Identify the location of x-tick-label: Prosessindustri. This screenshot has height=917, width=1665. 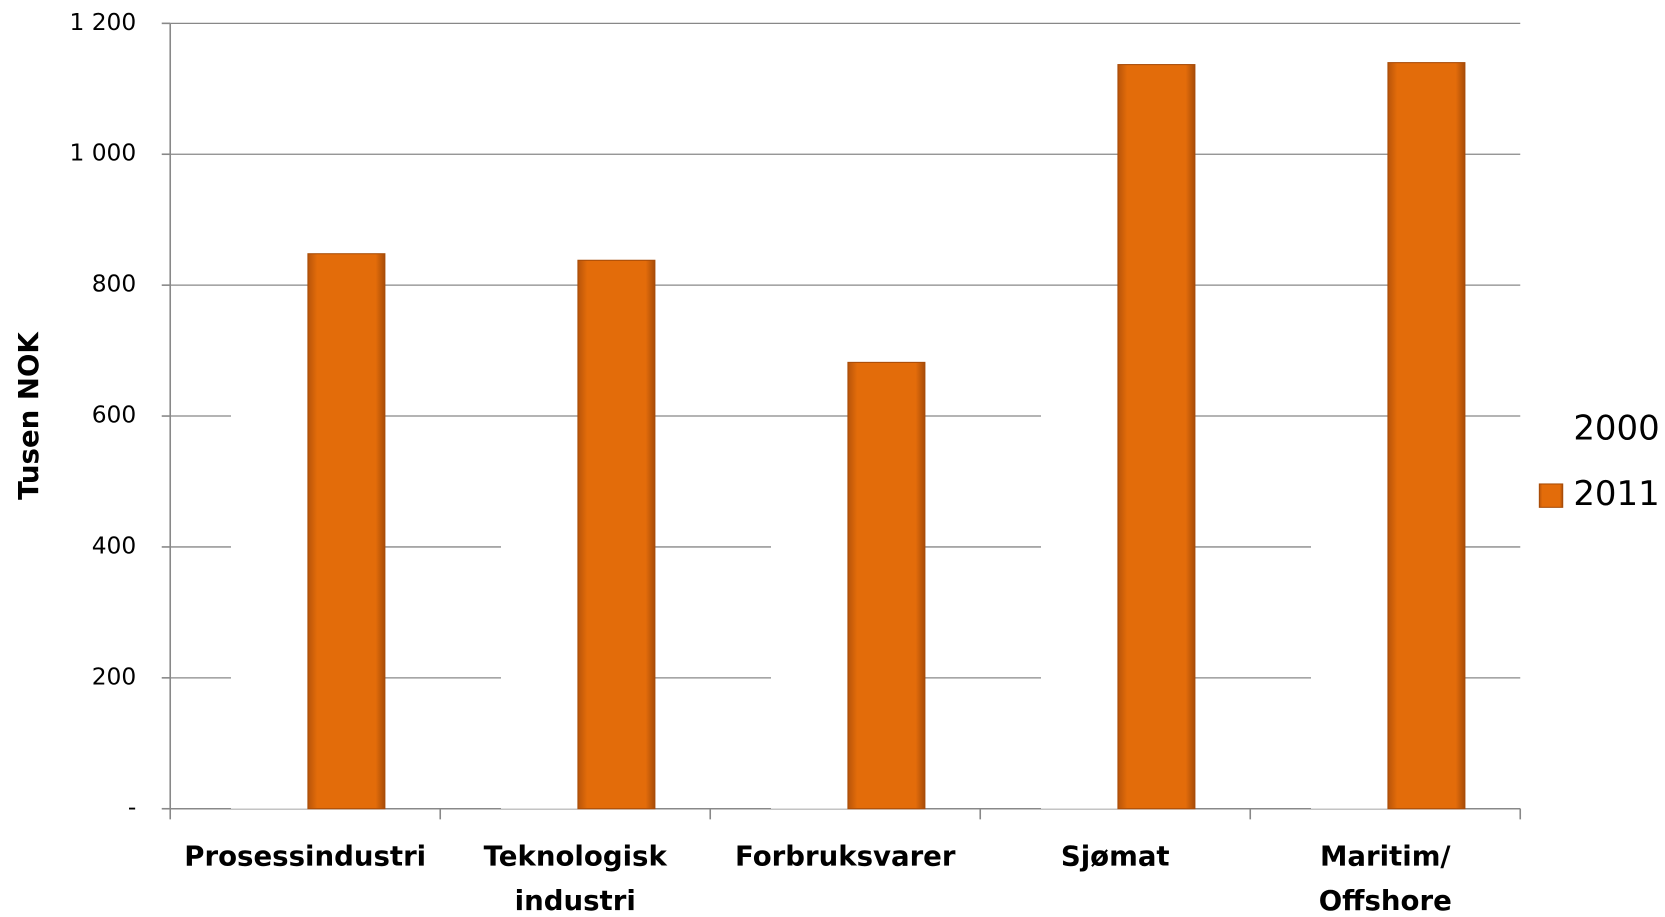
(305, 856).